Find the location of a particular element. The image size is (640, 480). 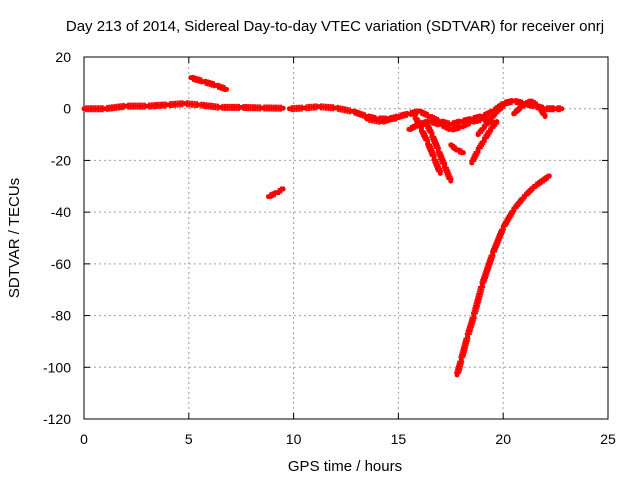

y-tick-label: -60 is located at coordinates (61, 264).